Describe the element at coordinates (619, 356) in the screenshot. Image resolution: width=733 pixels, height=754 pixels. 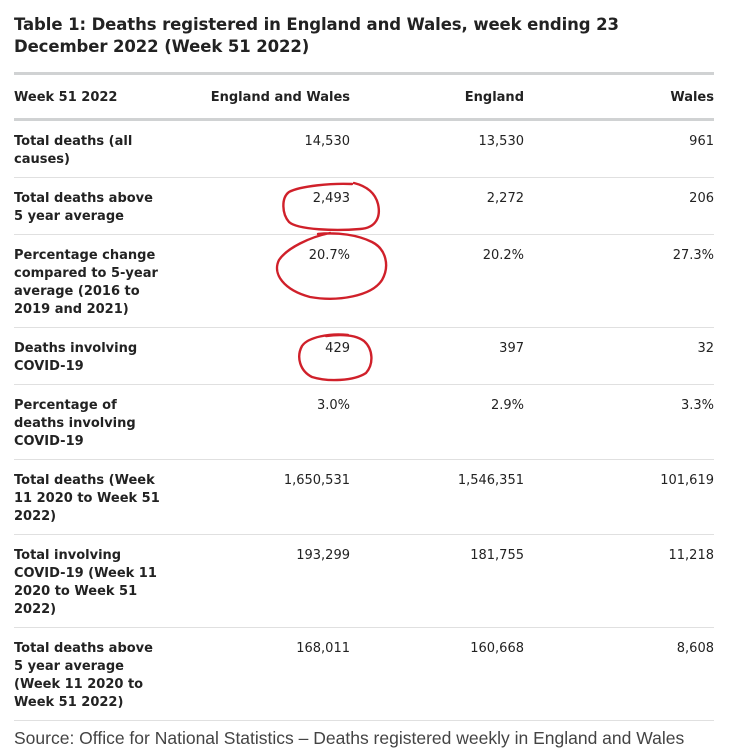
I see `cell-wales: 32` at that location.